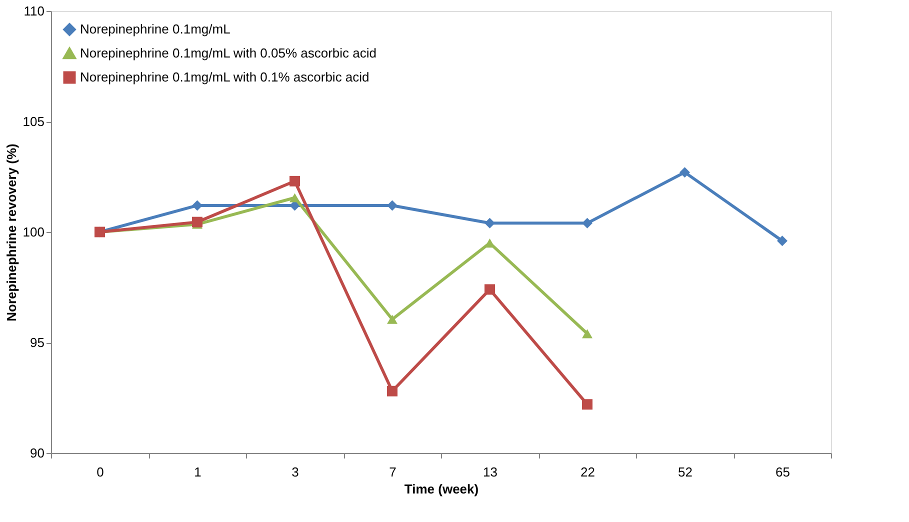  I want to click on y-tick-label: 100, so click(33, 232).